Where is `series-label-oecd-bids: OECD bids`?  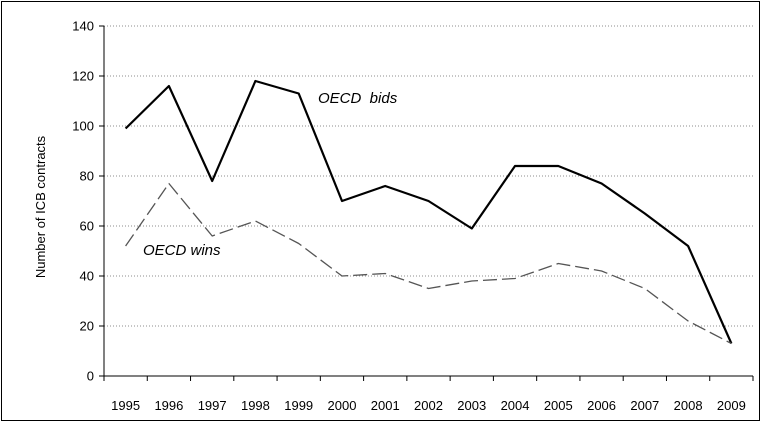 series-label-oecd-bids: OECD bids is located at coordinates (358, 98).